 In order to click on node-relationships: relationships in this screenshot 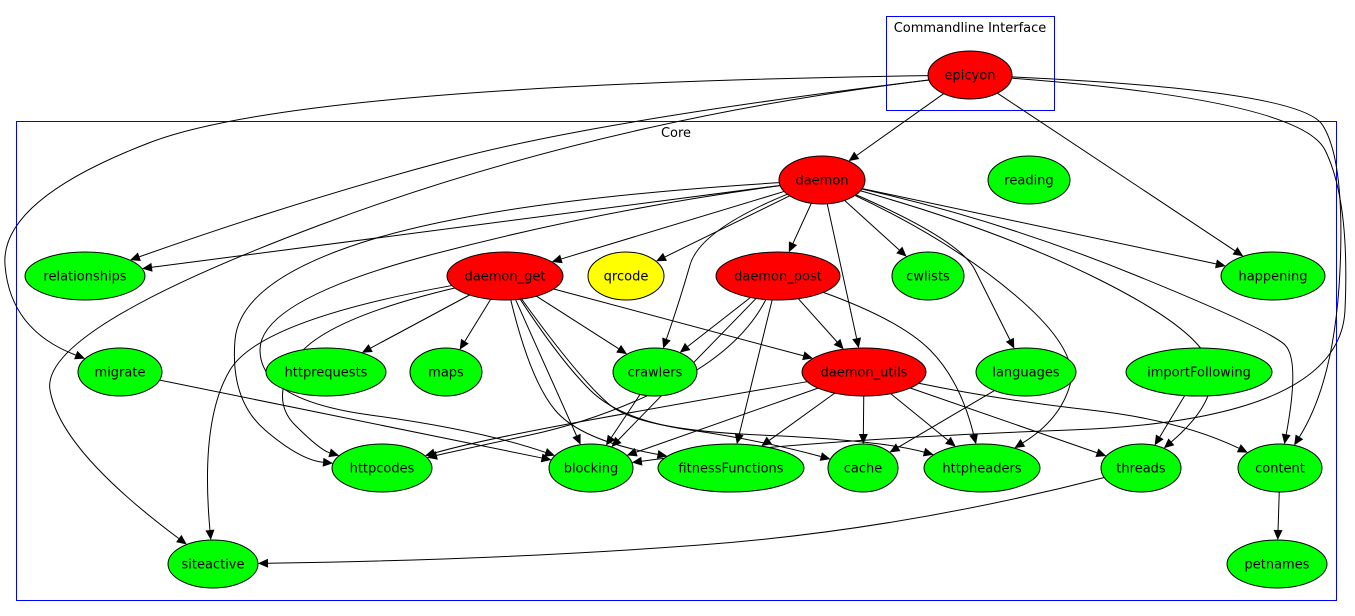, I will do `click(85, 276)`.